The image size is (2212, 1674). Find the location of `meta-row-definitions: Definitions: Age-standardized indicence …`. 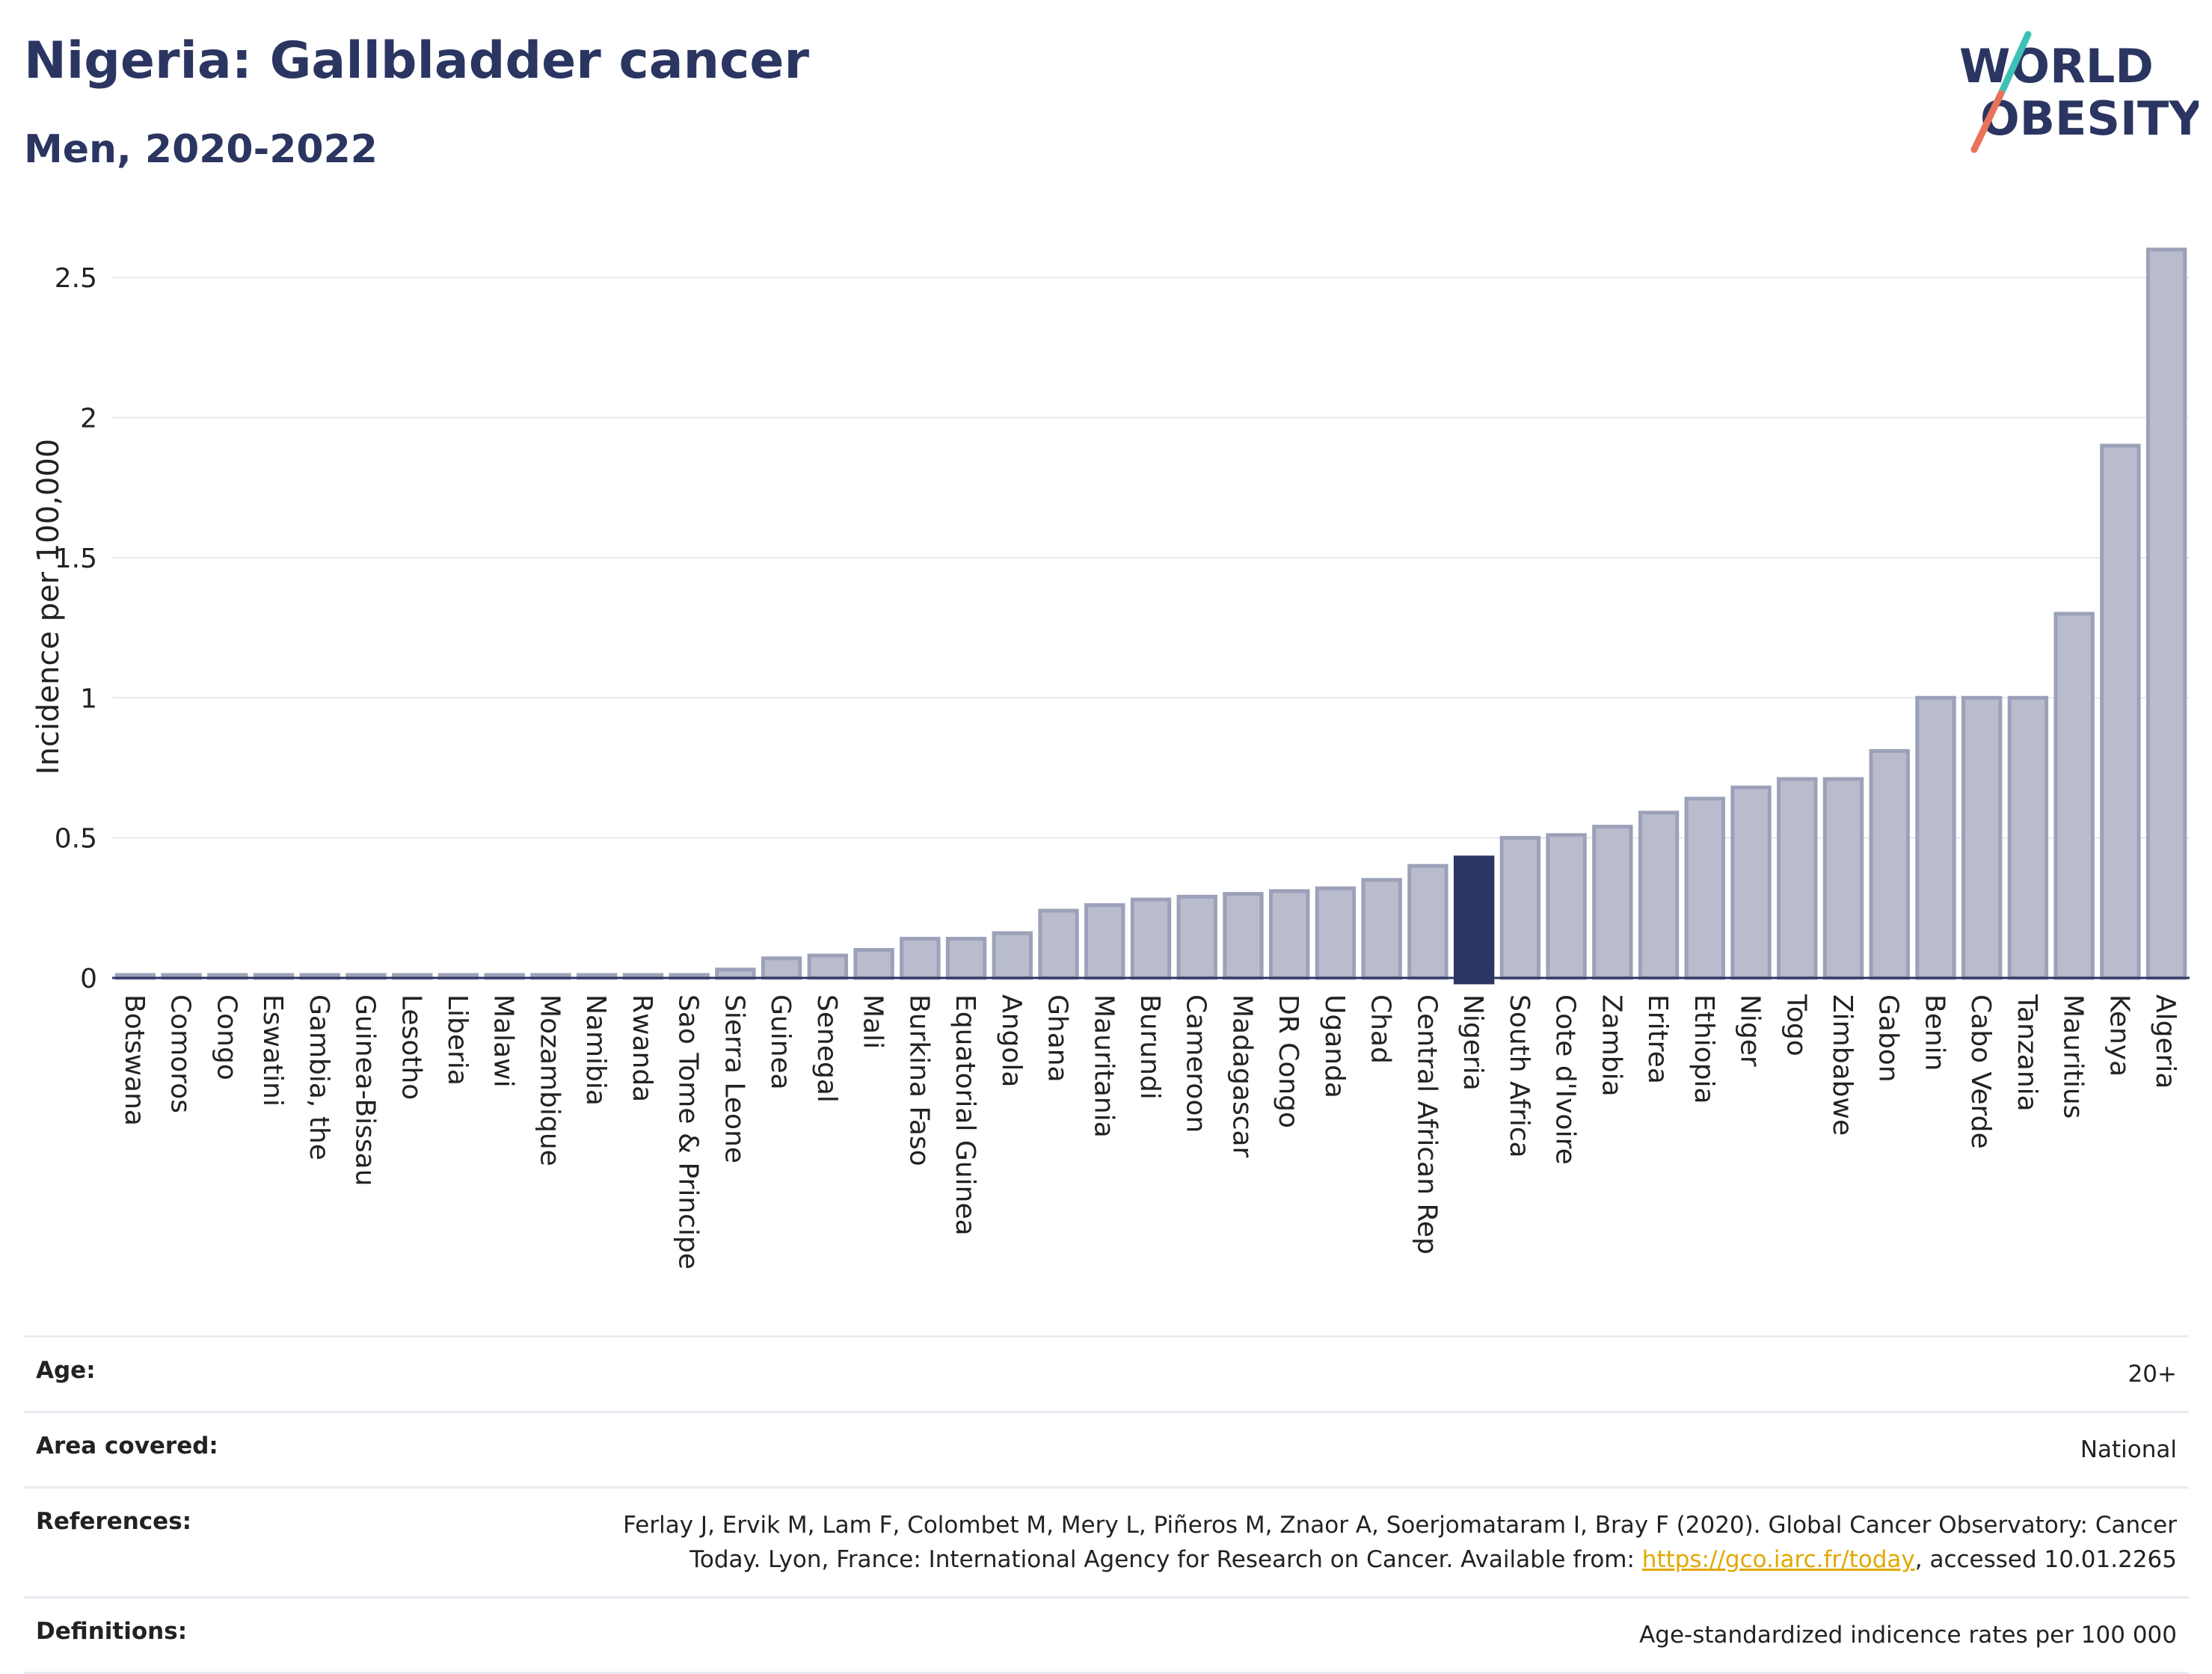

meta-row-definitions: Definitions: Age-standardized indicence … is located at coordinates (1106, 1635).